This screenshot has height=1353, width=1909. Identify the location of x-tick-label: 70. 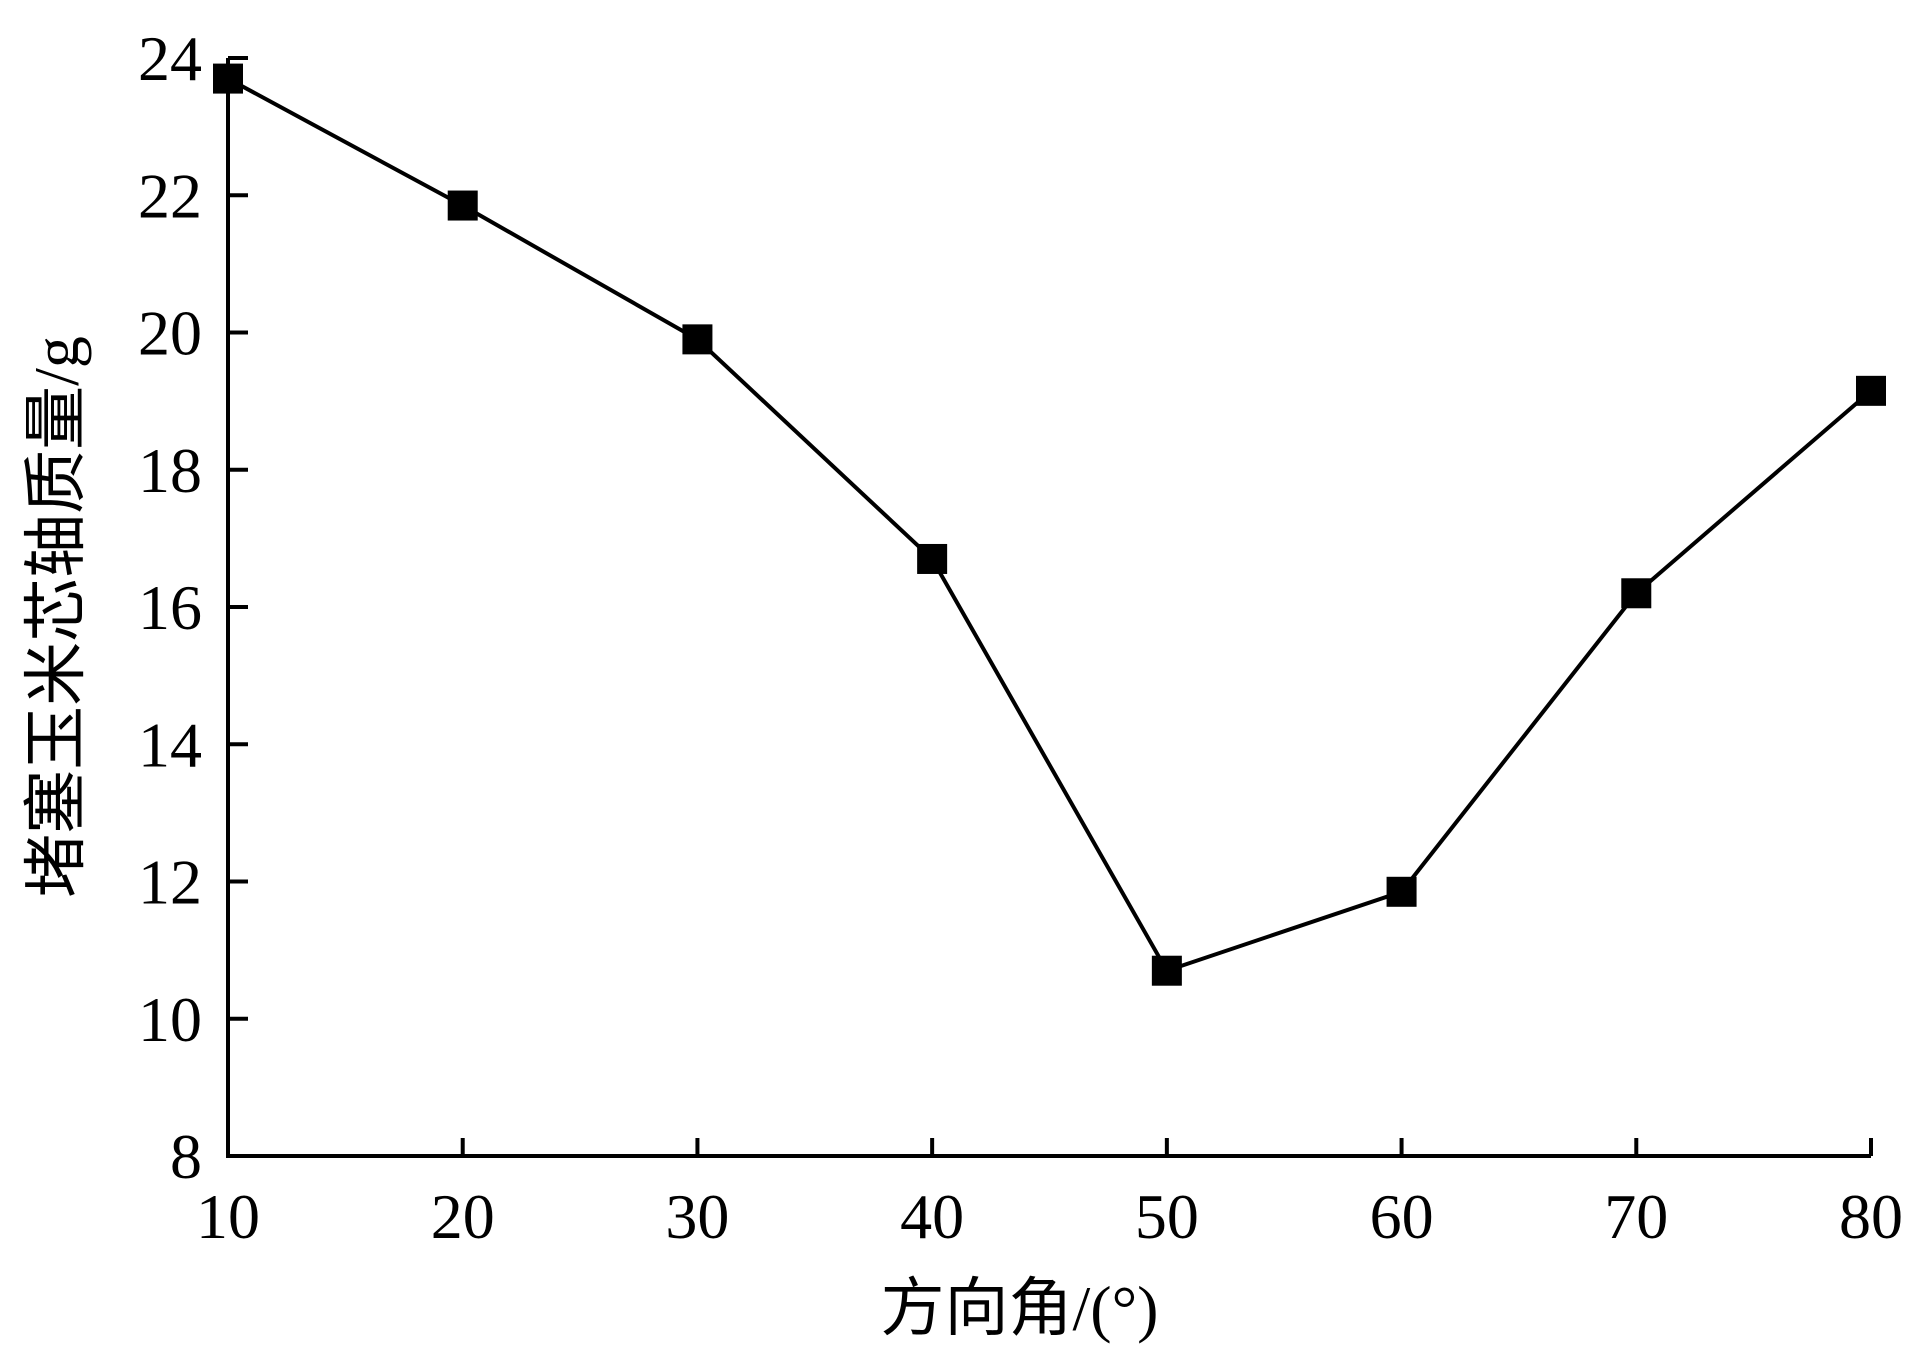
(1636, 1216).